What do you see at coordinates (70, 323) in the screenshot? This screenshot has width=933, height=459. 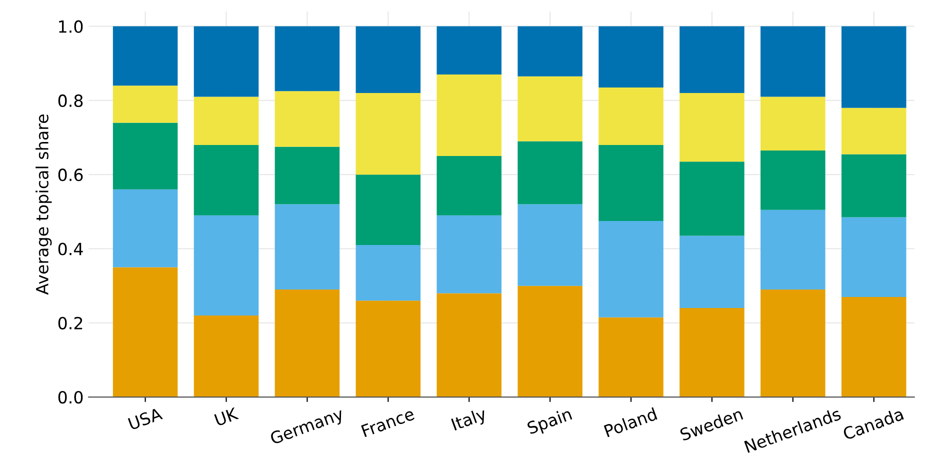 I see `y-tick-label: 0.2` at bounding box center [70, 323].